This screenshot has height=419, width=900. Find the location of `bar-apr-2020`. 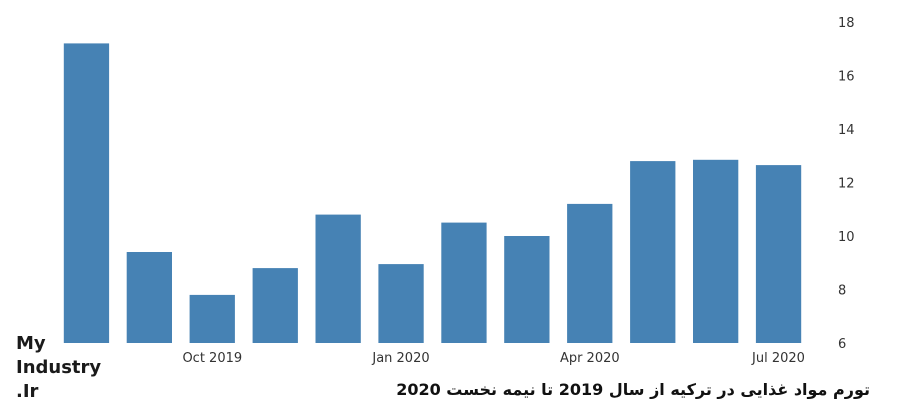

bar-apr-2020 is located at coordinates (589, 273).